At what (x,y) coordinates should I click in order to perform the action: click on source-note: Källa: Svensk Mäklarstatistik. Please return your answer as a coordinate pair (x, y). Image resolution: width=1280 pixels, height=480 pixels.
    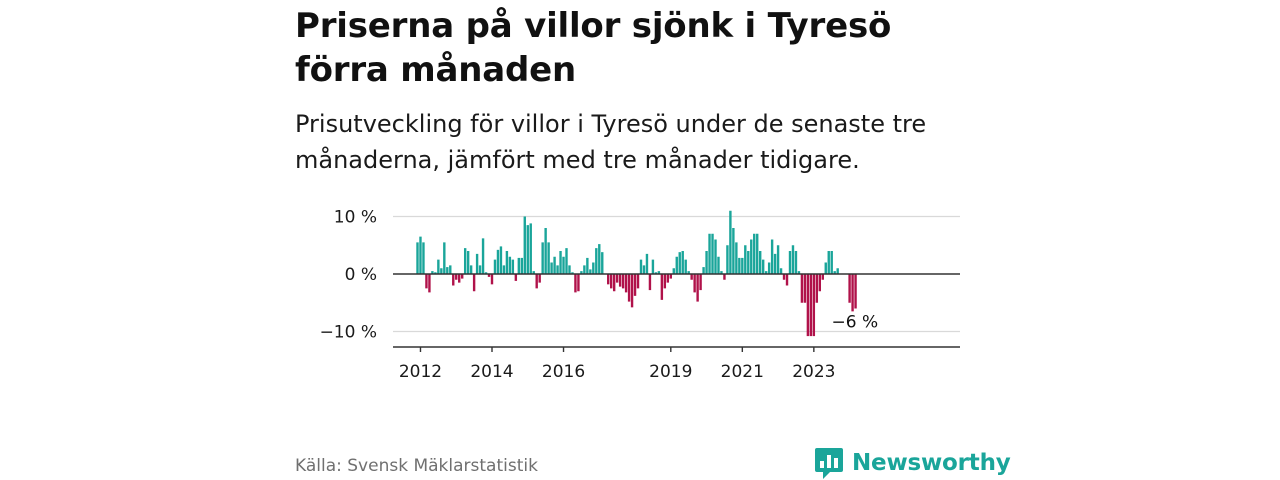
    Looking at the image, I should click on (416, 466).